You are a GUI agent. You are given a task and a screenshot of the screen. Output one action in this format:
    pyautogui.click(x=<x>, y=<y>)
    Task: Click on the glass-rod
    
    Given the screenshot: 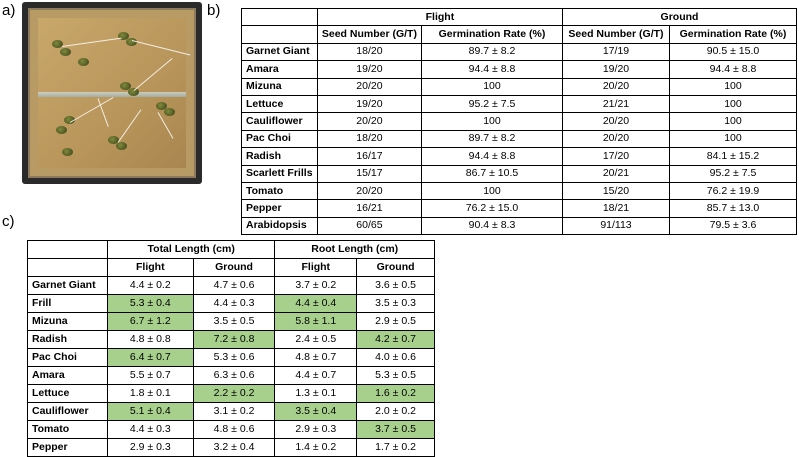 What is the action you would take?
    pyautogui.click(x=112, y=94)
    